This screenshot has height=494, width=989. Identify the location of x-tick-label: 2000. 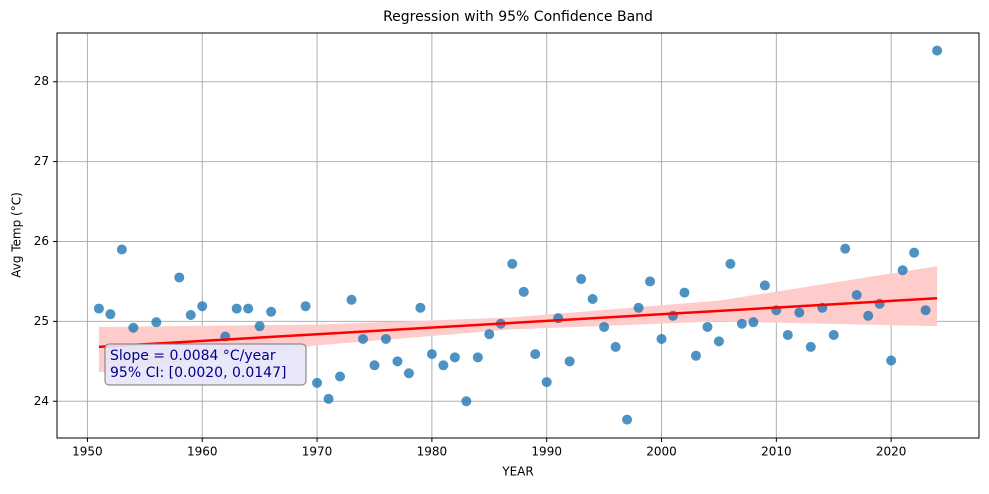
(661, 452).